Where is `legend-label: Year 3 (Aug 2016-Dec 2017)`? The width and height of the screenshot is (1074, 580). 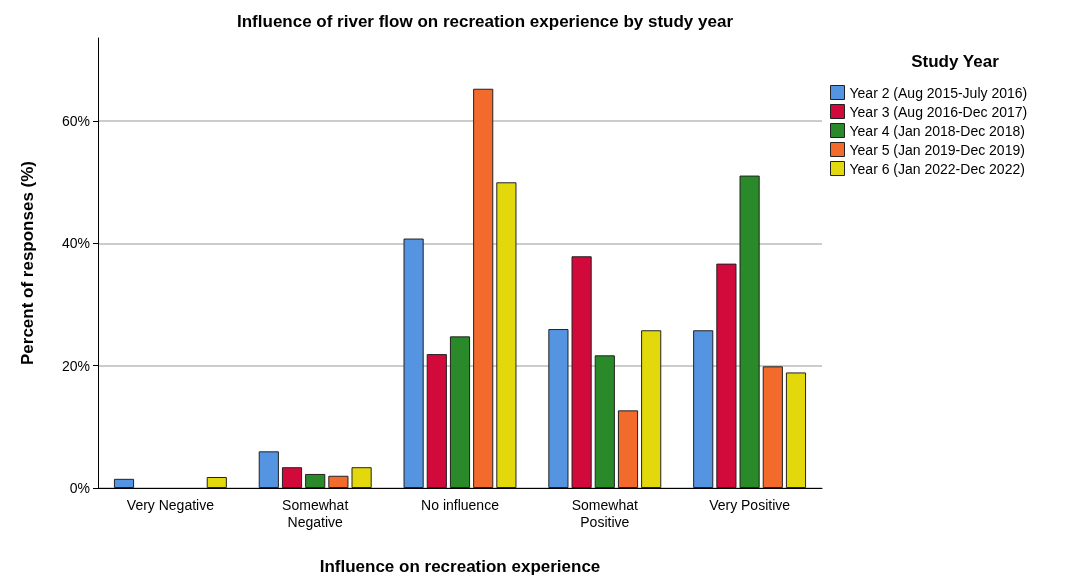 legend-label: Year 3 (Aug 2016-Dec 2017) is located at coordinates (938, 111).